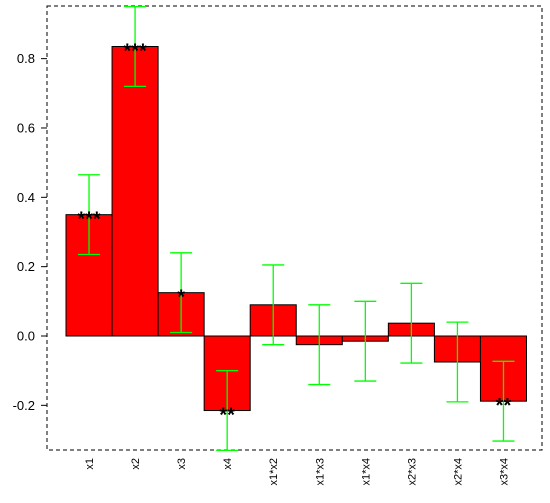  Describe the element at coordinates (181, 298) in the screenshot. I see `significance-label: *` at that location.